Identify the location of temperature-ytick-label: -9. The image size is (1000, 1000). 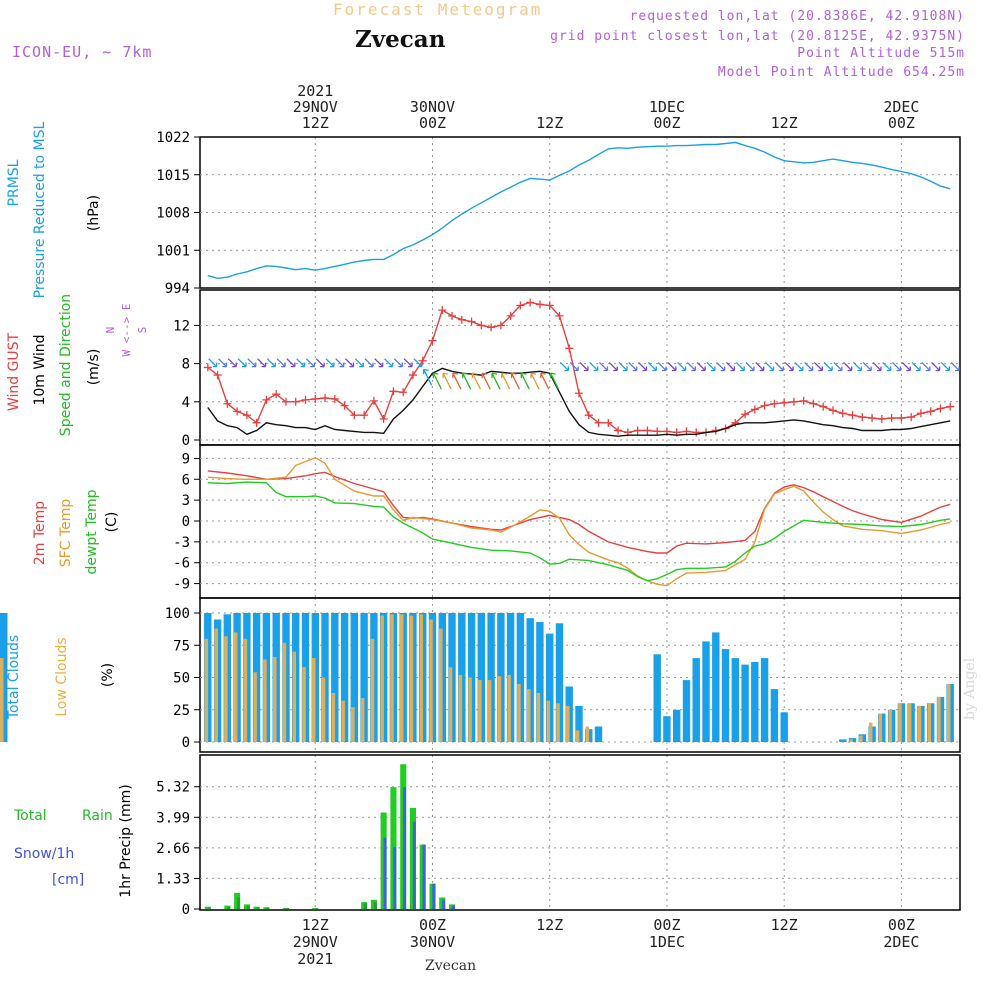
(181, 585).